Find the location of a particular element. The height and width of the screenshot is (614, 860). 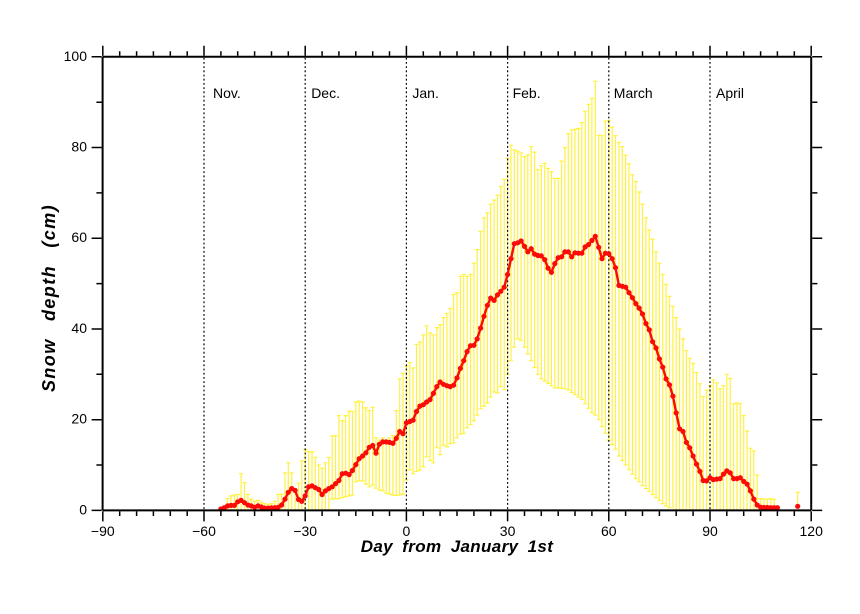

svg-text: 30 is located at coordinates (508, 531).